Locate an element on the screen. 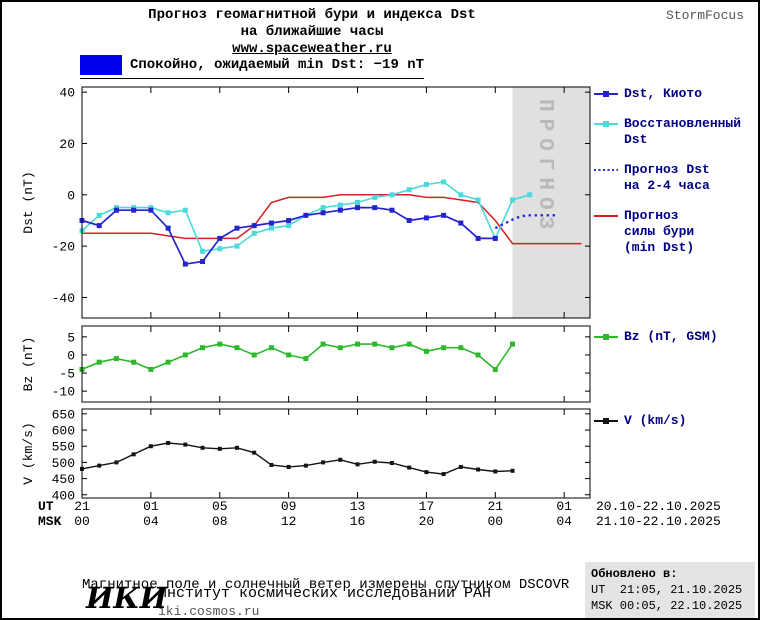 The height and width of the screenshot is (620, 760). page-subtitle: на ближайшие часы is located at coordinates (312, 32).